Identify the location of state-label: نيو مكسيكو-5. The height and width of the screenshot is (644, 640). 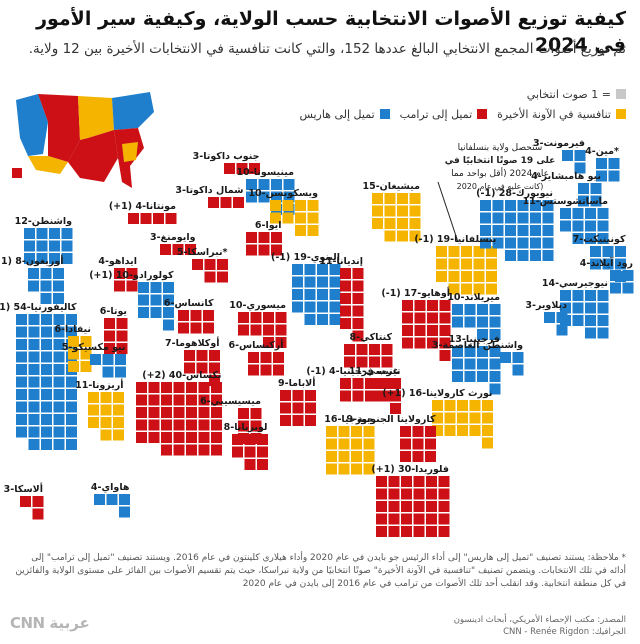
(94, 347).